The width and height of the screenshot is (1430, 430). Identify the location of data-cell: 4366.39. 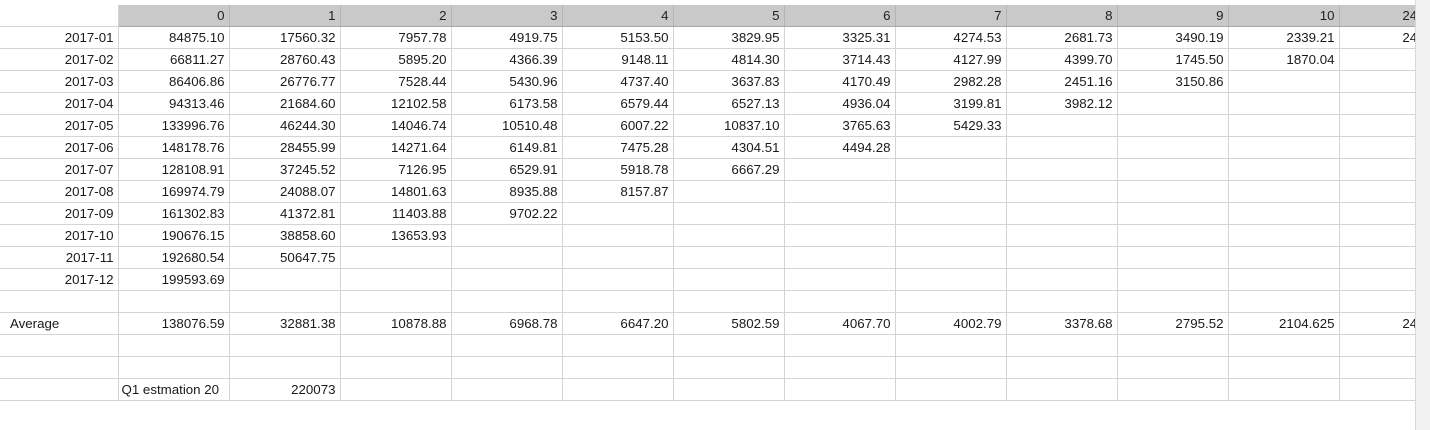
(507, 59).